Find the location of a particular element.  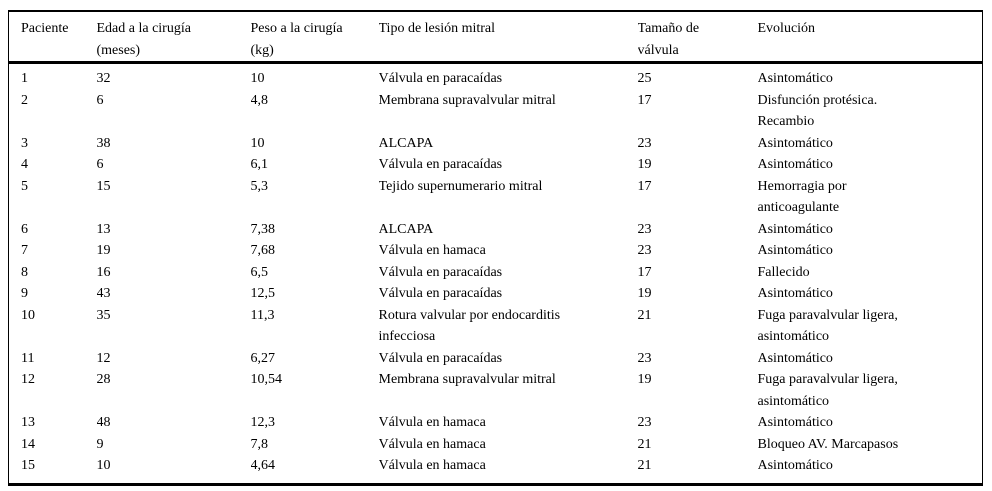

cell-edad: 15 is located at coordinates (103, 186).